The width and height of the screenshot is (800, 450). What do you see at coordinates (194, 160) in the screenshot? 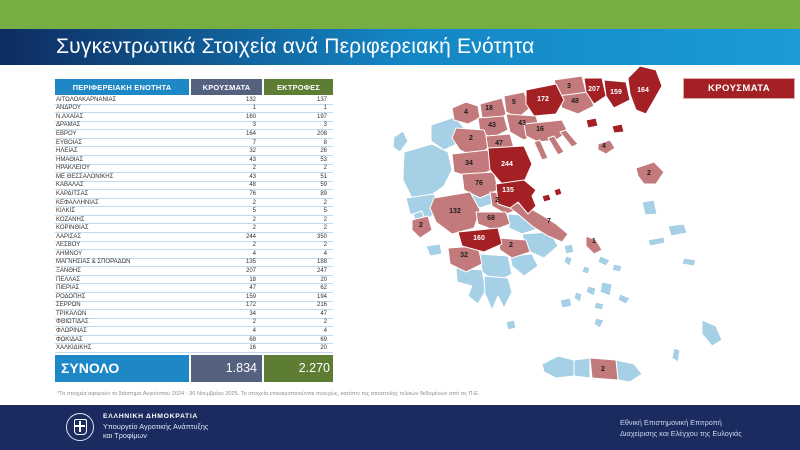
I see `table-row: ΗΜΑΘΙΑΣ 43 53` at bounding box center [194, 160].